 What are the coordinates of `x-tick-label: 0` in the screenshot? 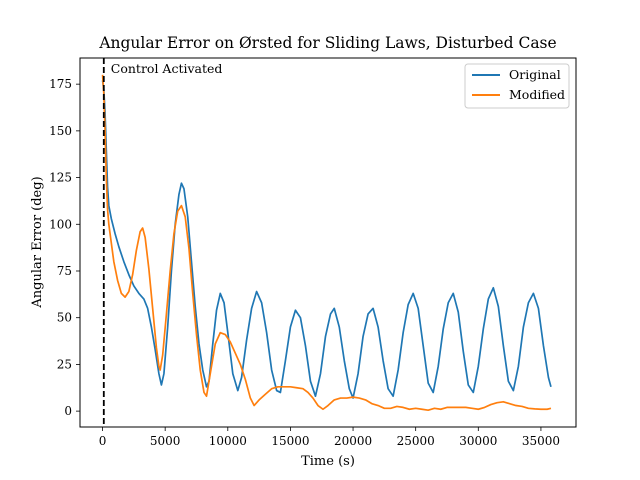 It's located at (103, 441).